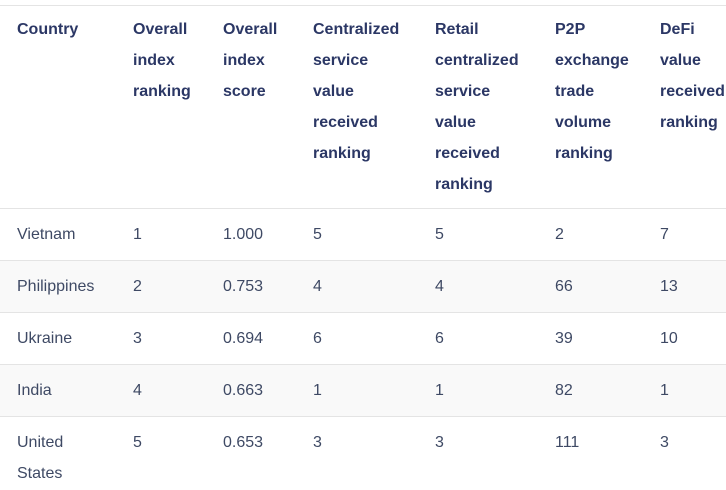 This screenshot has height=490, width=726. Describe the element at coordinates (178, 390) in the screenshot. I see `cell-overall-index-ranking: 4` at that location.